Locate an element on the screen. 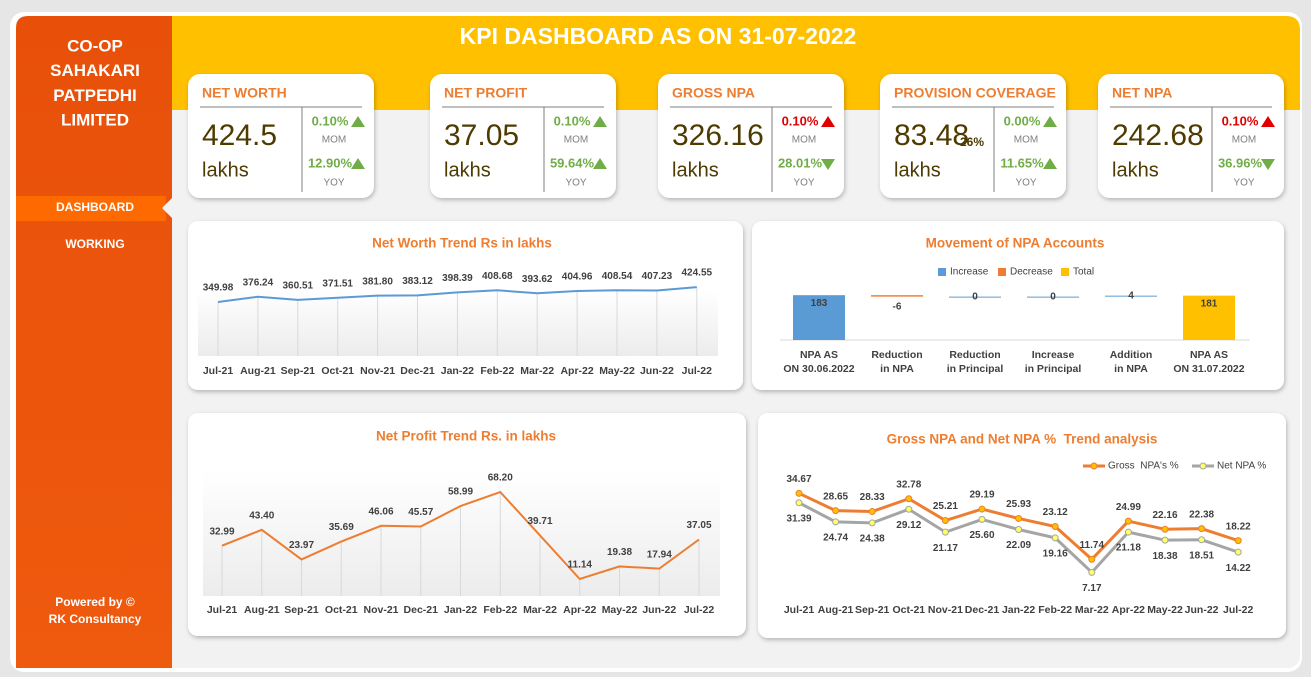 This screenshot has width=1311, height=677. data-label: 31.39 is located at coordinates (798, 518).